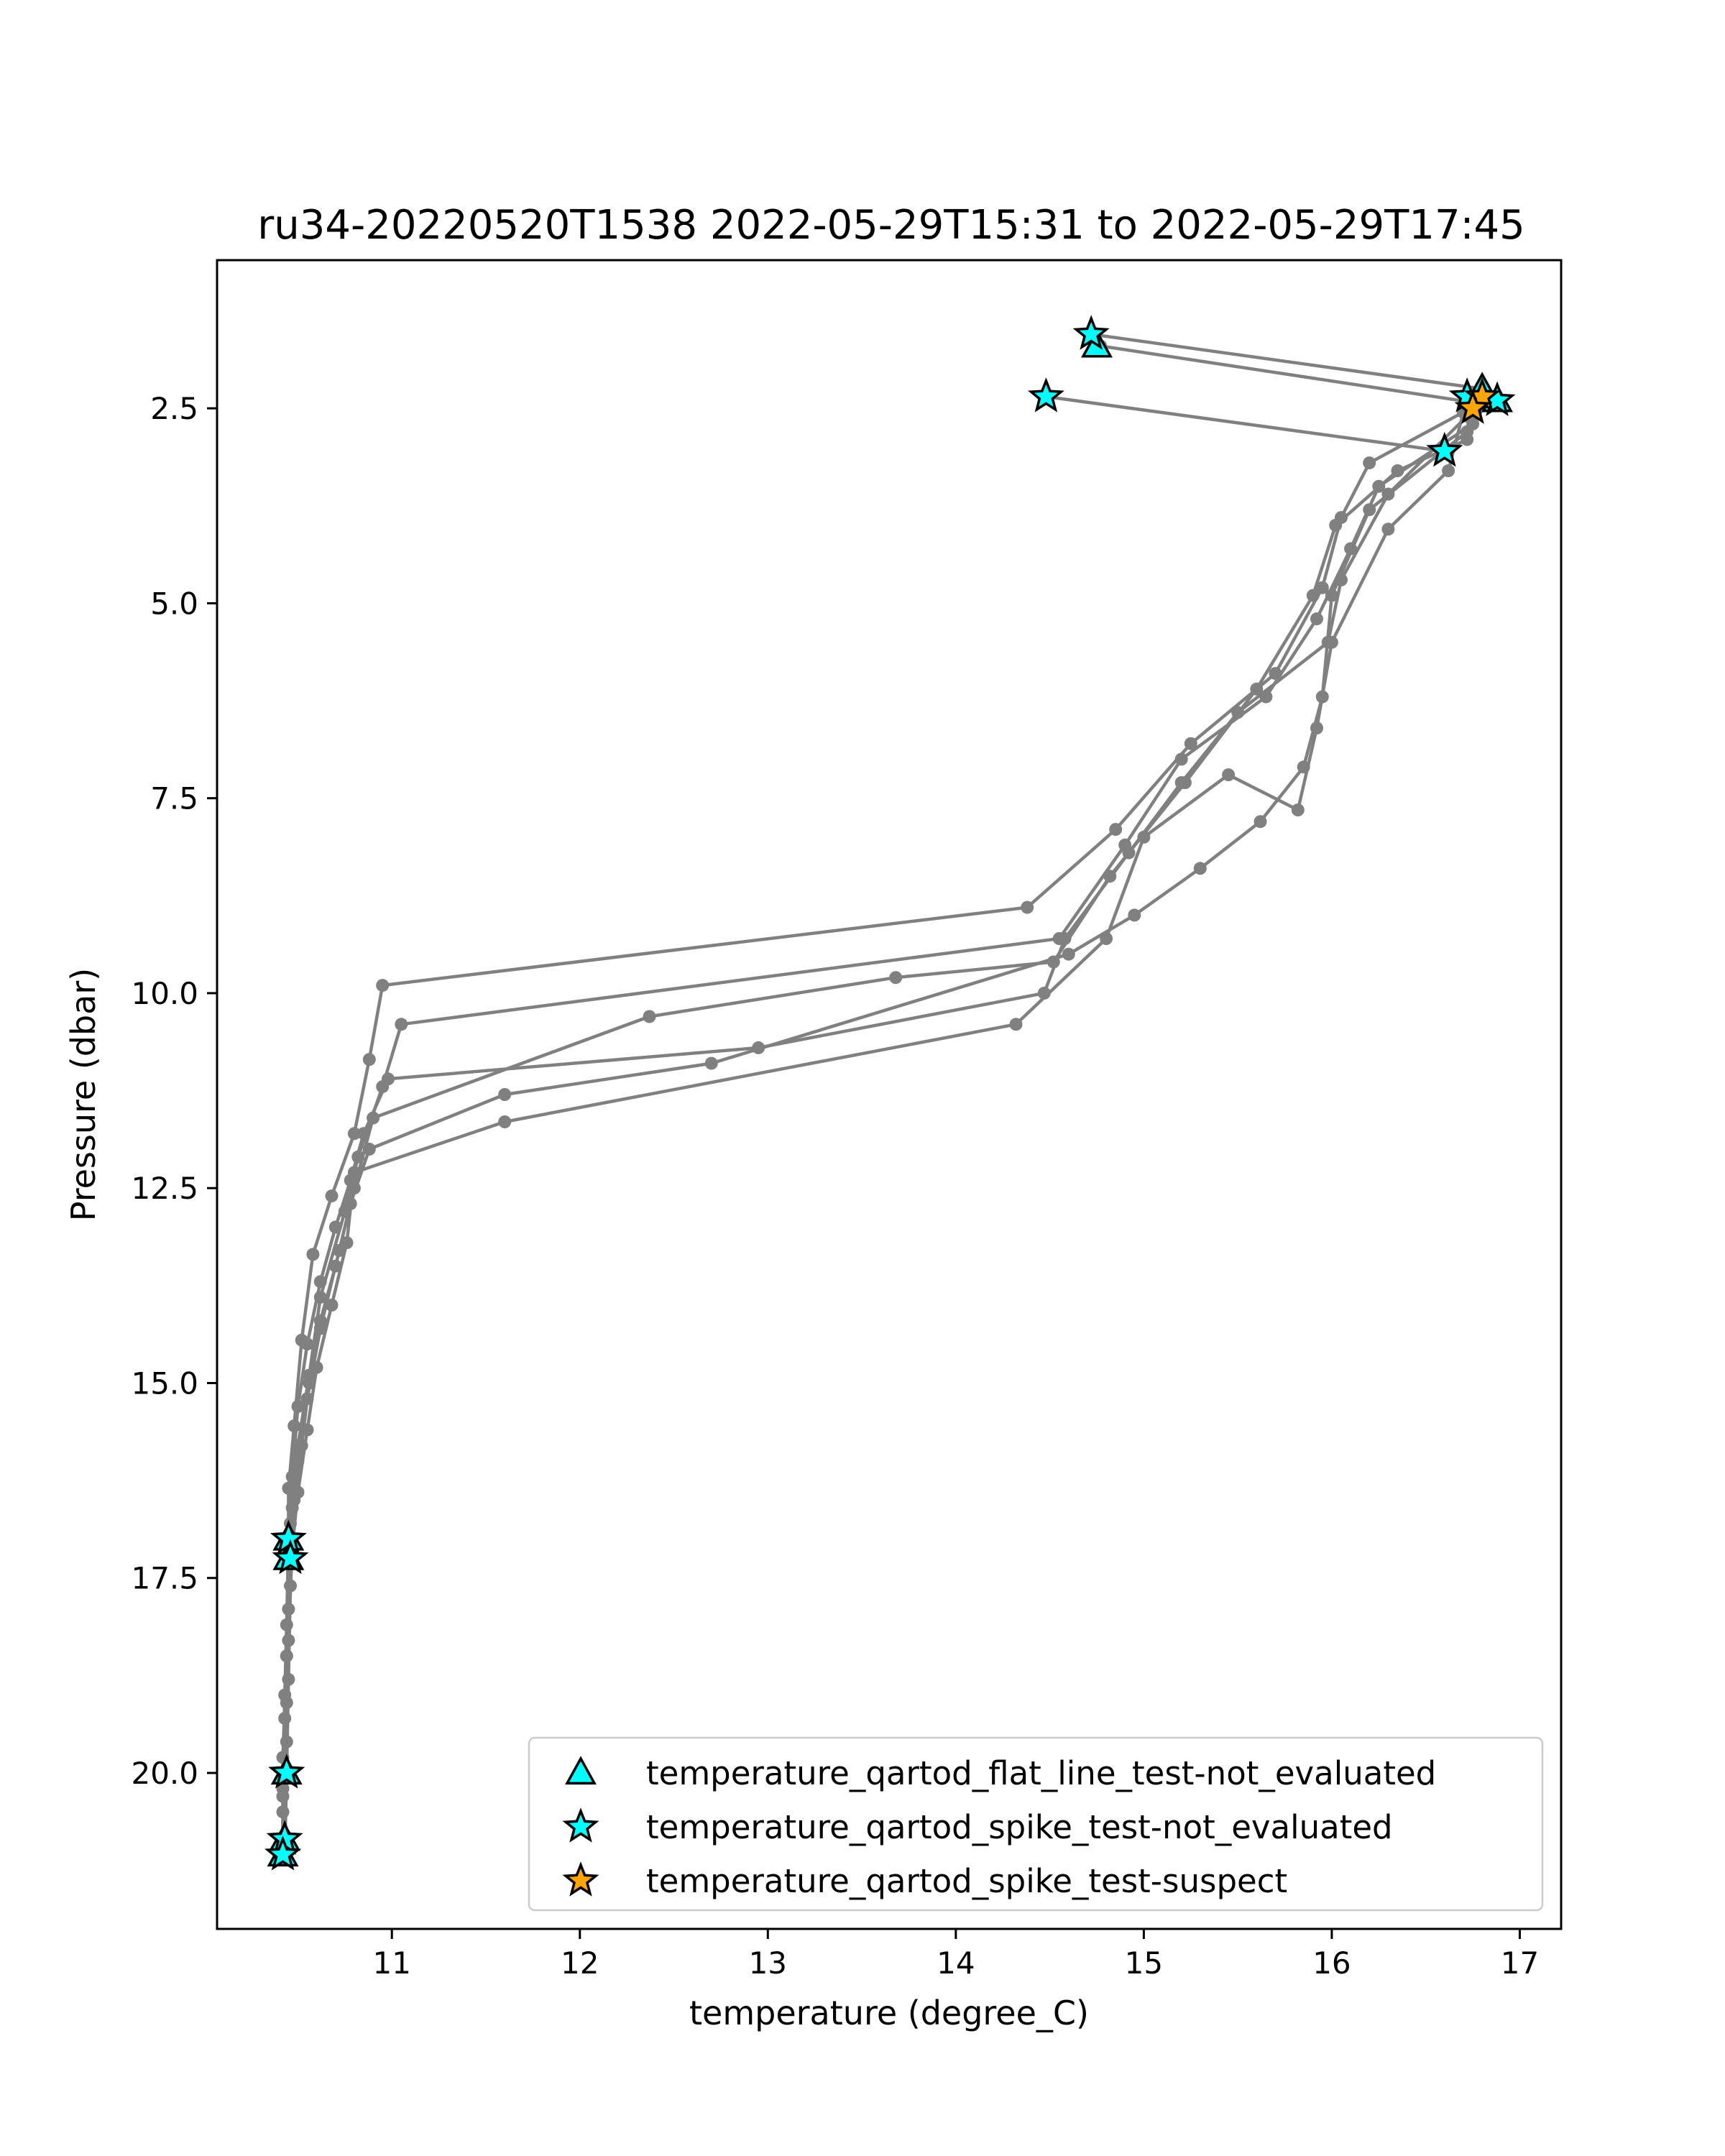 The width and height of the screenshot is (1725, 2156). What do you see at coordinates (392, 1963) in the screenshot?
I see `x-tick-label: 11` at bounding box center [392, 1963].